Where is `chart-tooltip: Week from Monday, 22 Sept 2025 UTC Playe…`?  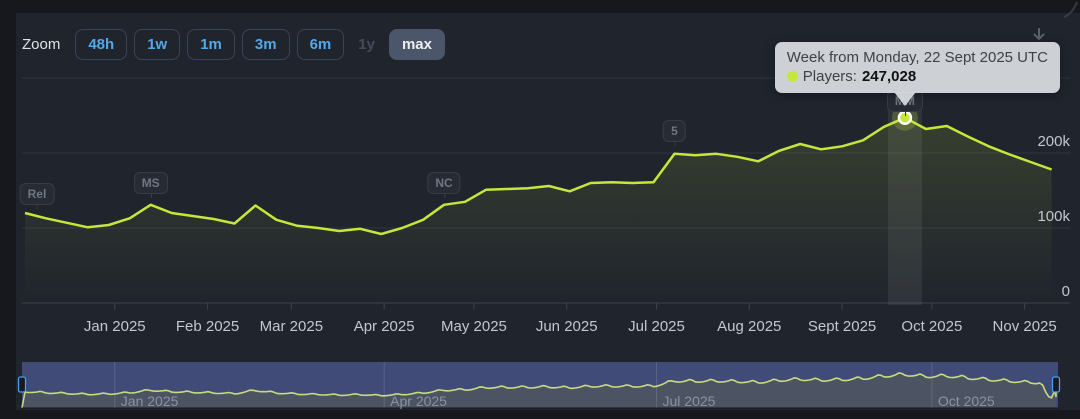
chart-tooltip: Week from Monday, 22 Sept 2025 UTC Playe… is located at coordinates (917, 74).